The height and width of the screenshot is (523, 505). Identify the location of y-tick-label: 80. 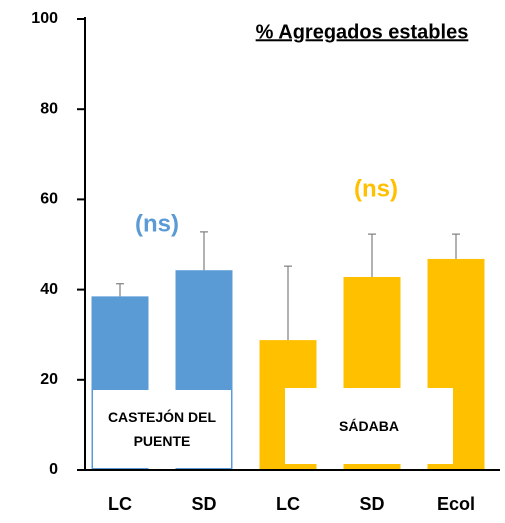
(49, 108).